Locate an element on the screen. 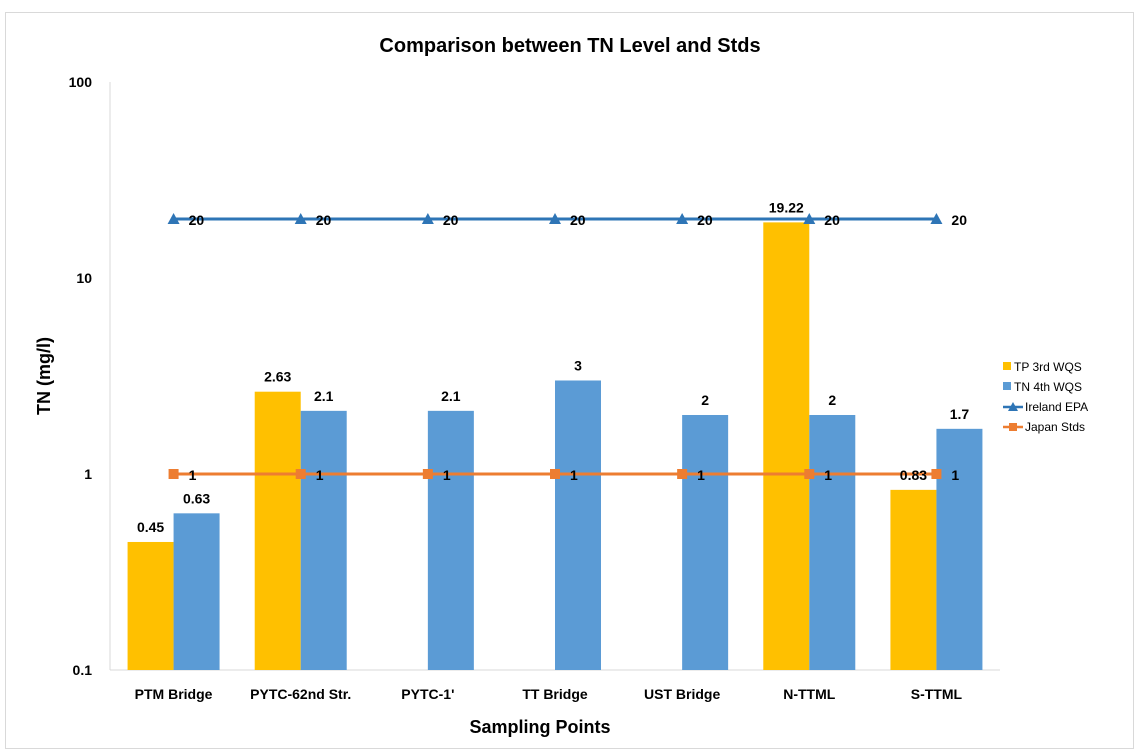  y-tick-label: 100 is located at coordinates (81, 82).